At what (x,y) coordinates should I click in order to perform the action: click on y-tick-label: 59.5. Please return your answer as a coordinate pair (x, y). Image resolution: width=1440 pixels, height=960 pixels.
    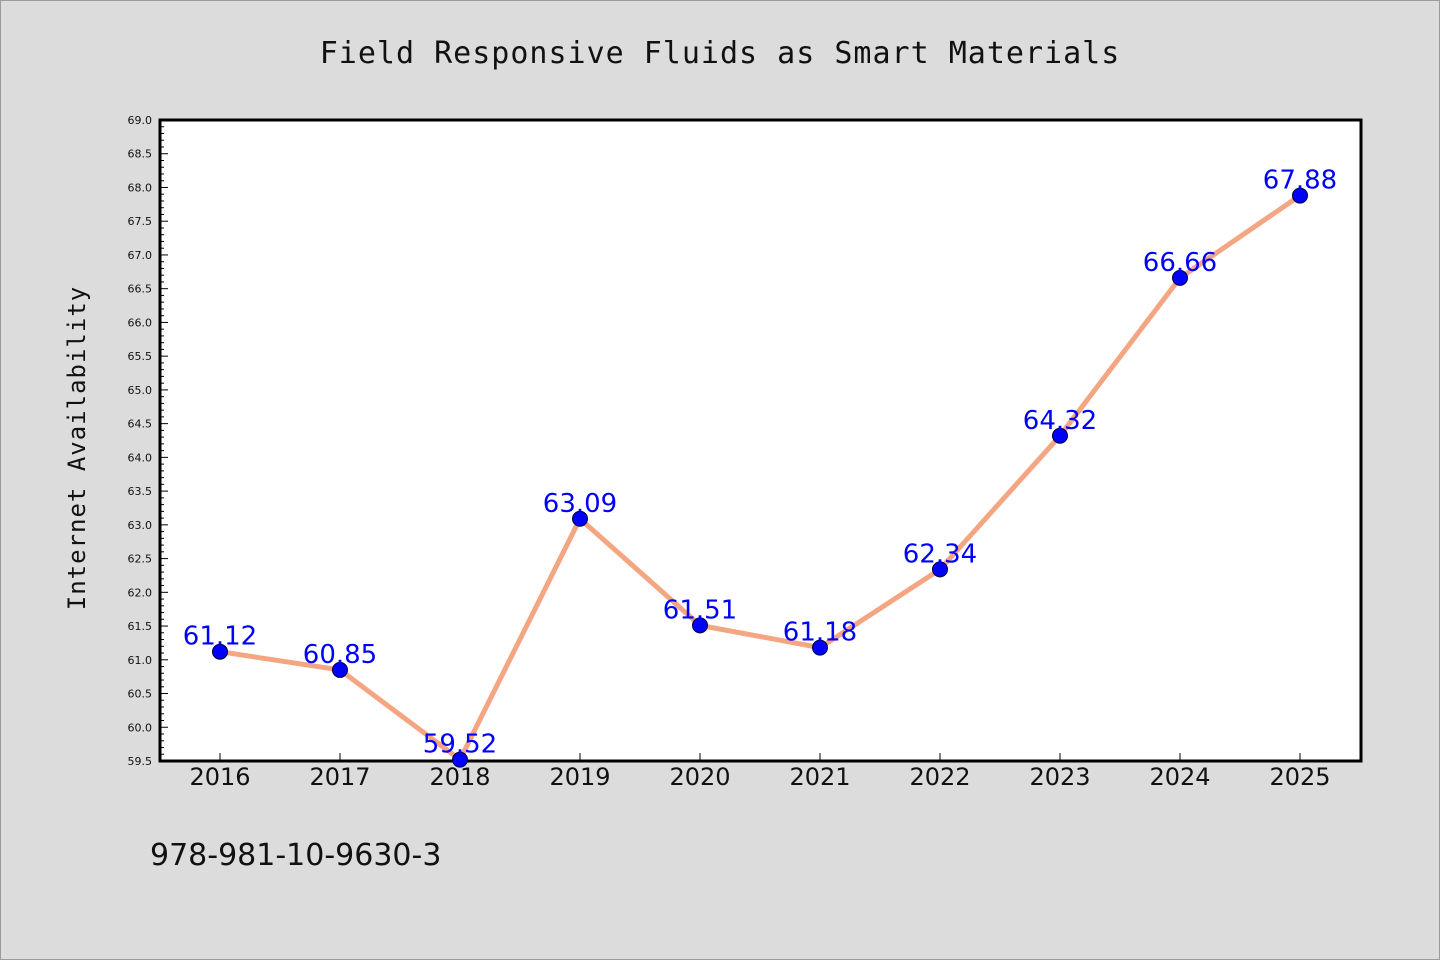
    Looking at the image, I should click on (140, 761).